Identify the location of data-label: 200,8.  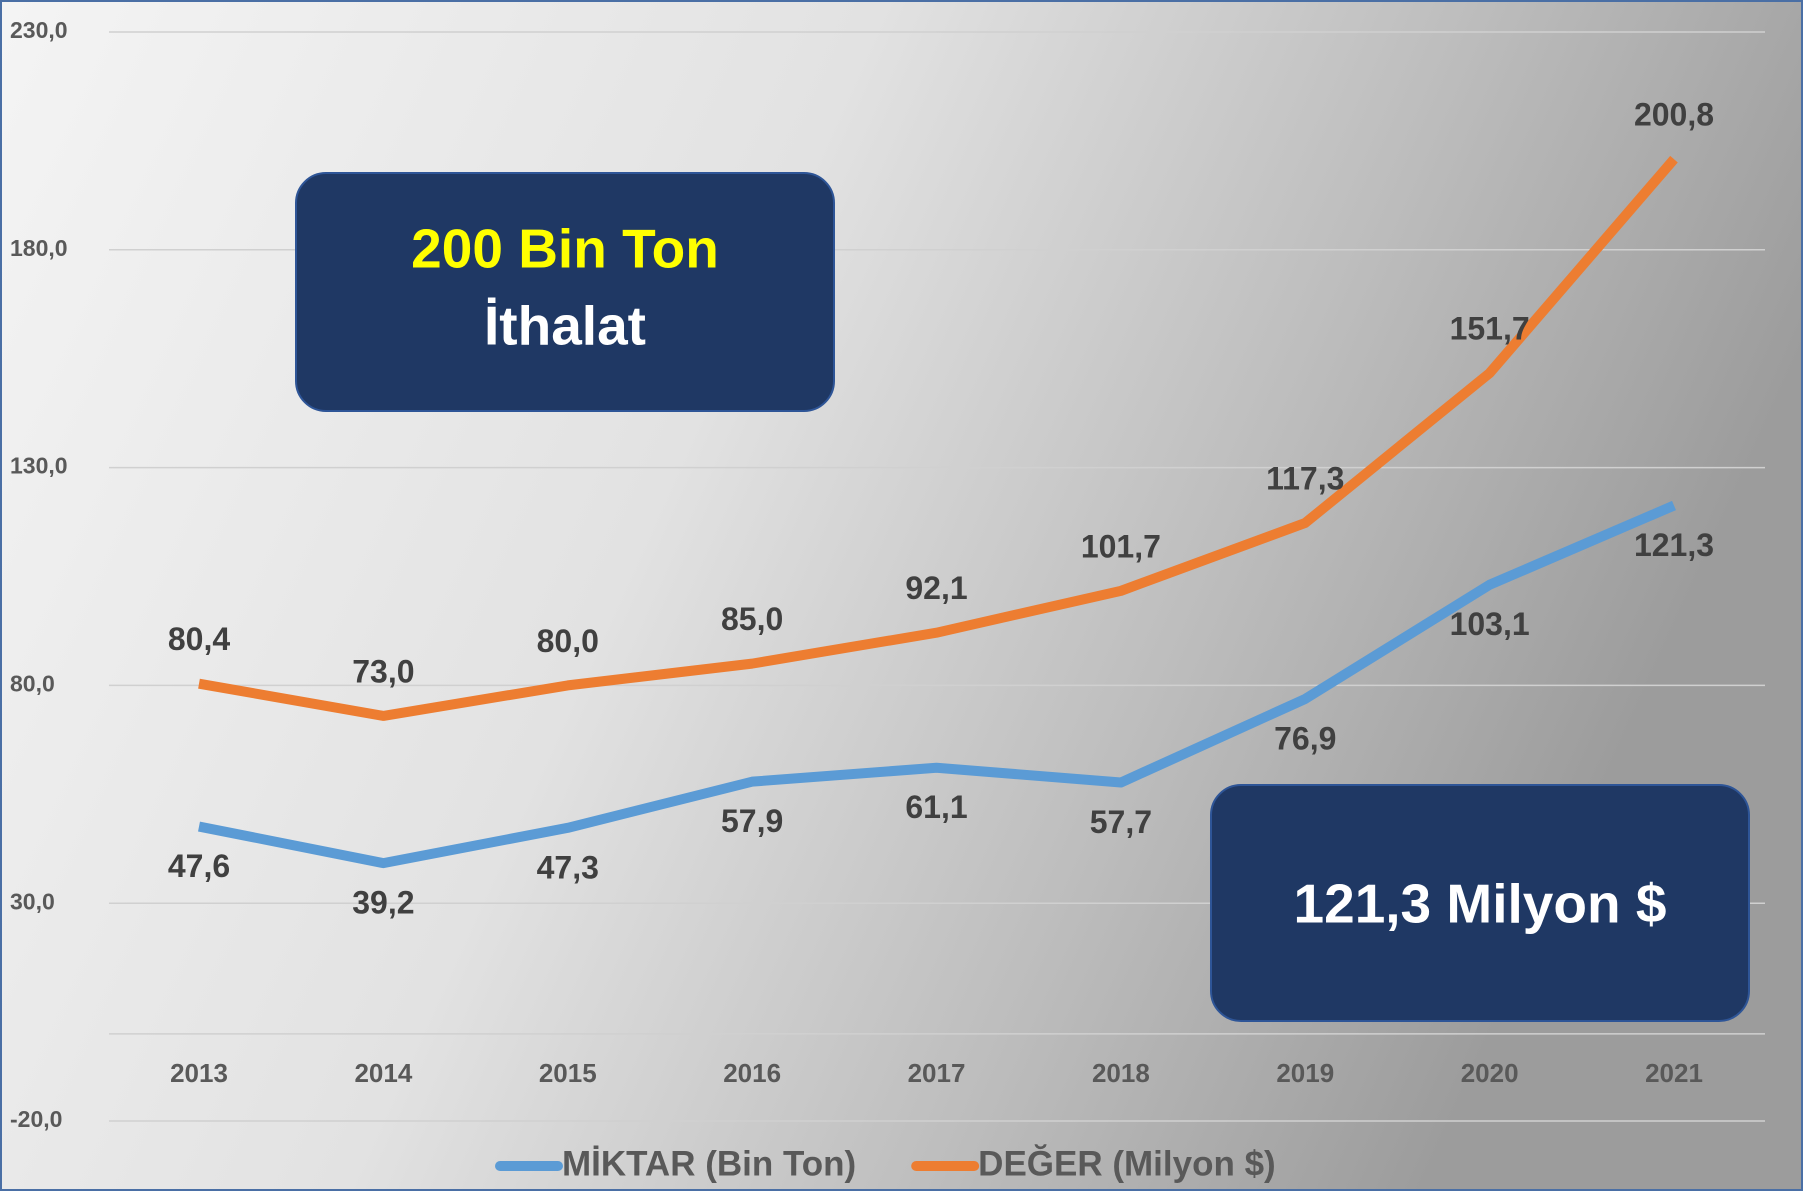
(1674, 115).